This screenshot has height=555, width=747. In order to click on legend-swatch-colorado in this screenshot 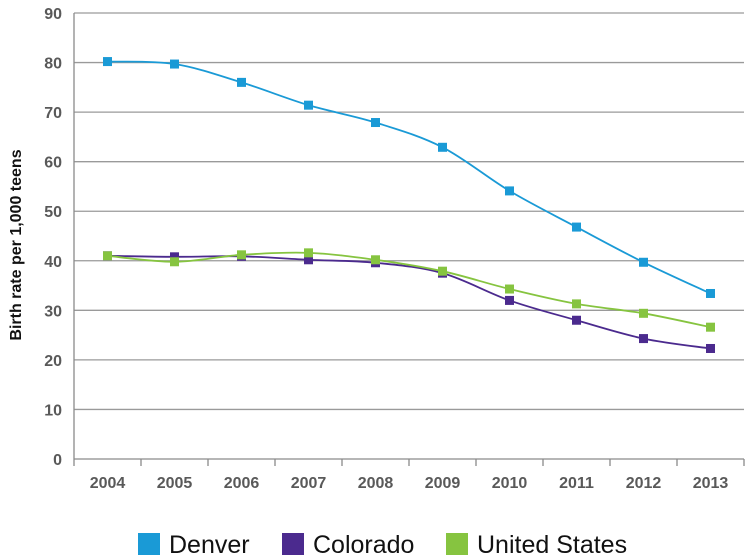, I will do `click(293, 544)`.